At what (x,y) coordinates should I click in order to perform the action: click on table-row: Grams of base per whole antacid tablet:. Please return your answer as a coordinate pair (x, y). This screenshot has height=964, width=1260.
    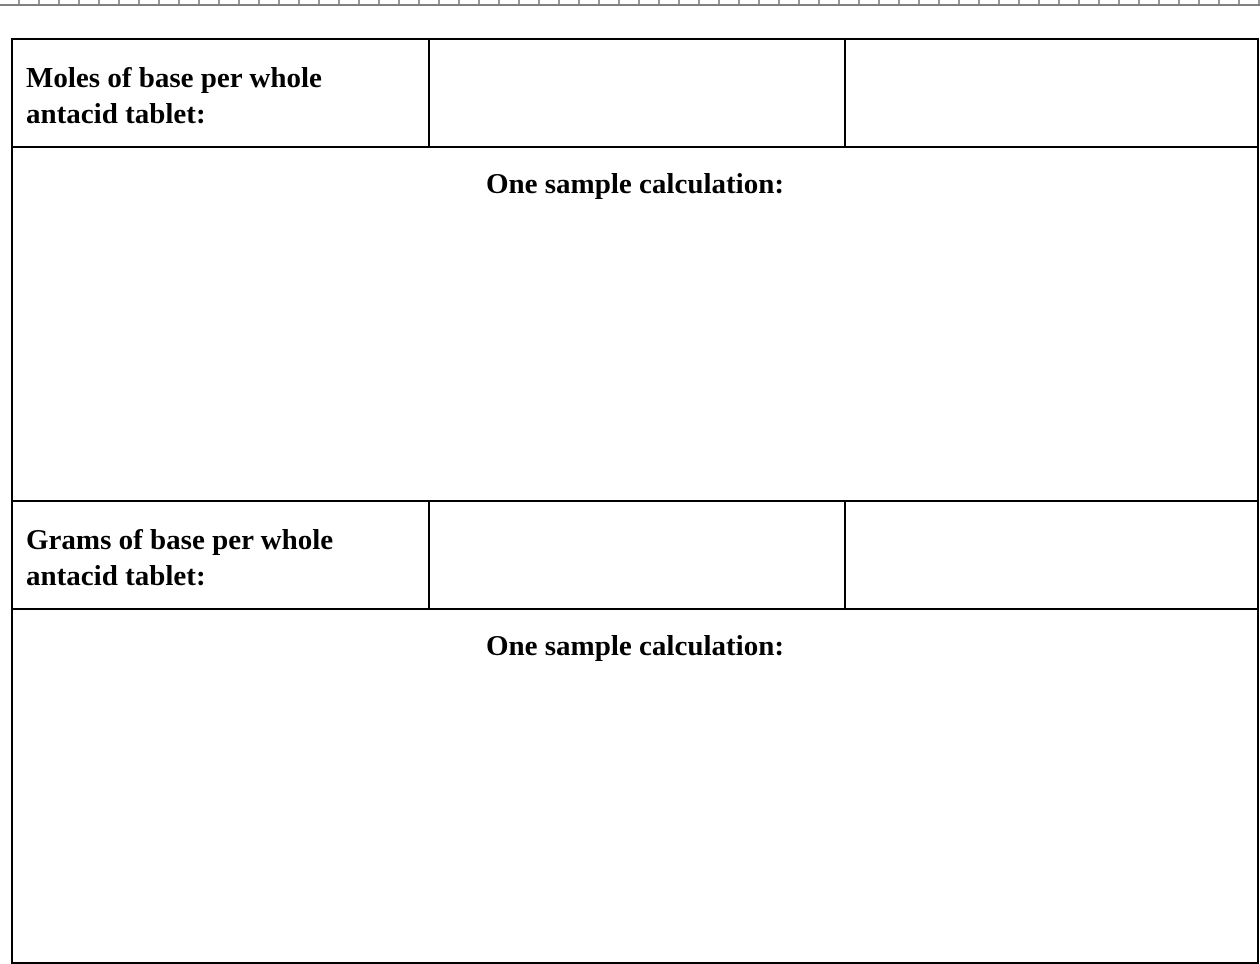
    Looking at the image, I should click on (635, 555).